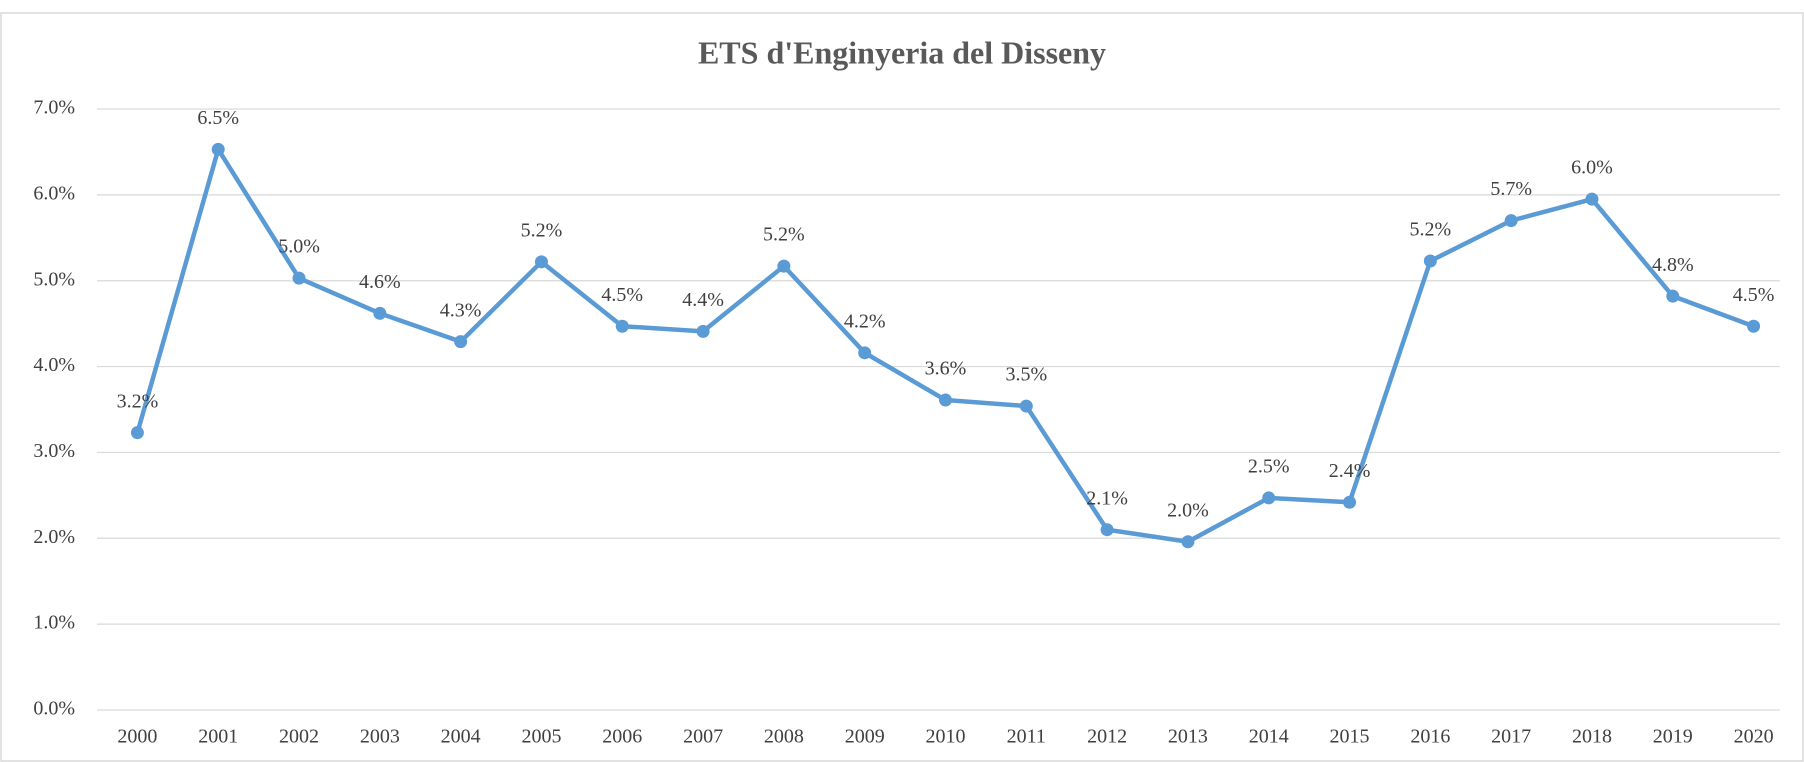 The height and width of the screenshot is (762, 1804). I want to click on x-tick-label: 2012, so click(1107, 737).